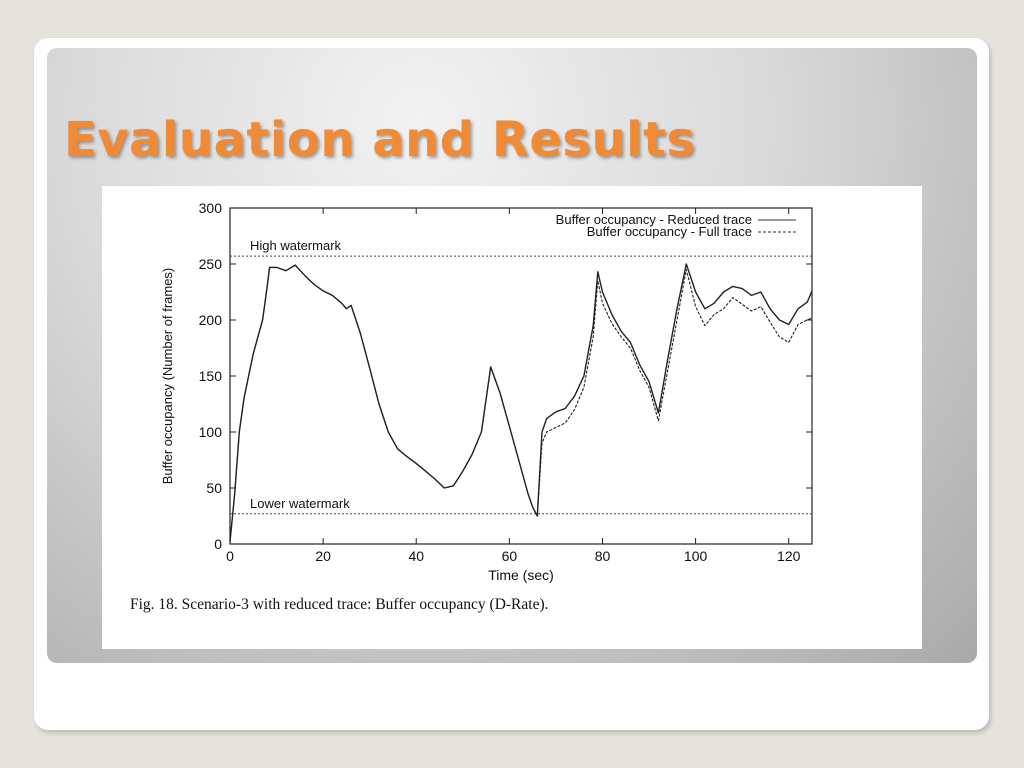 This screenshot has height=768, width=1024. I want to click on y-tick-label: 0, so click(218, 544).